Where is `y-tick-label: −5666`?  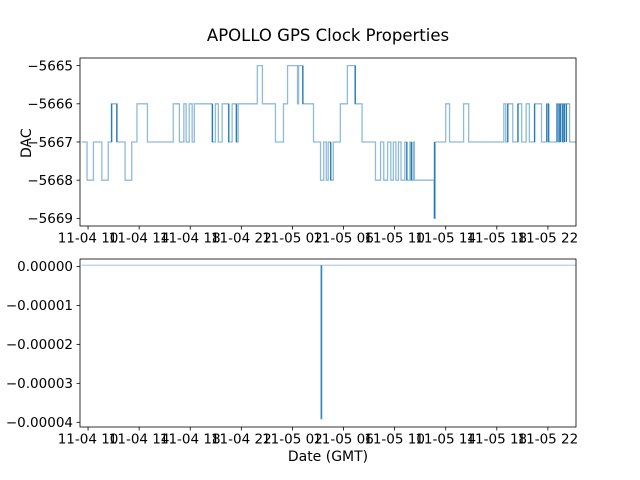
y-tick-label: −5666 is located at coordinates (50, 105).